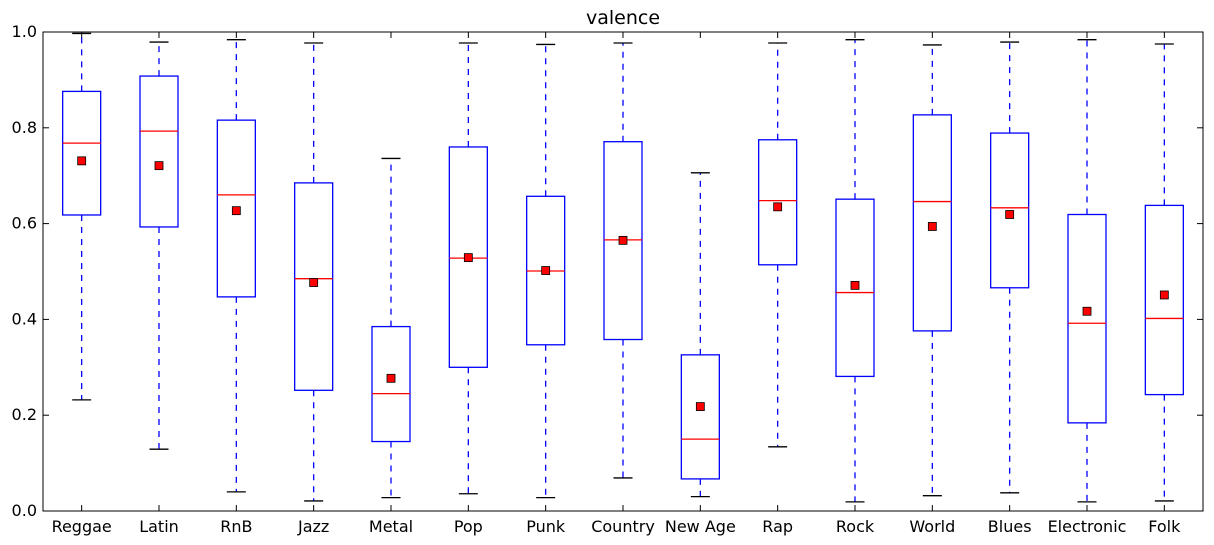 The height and width of the screenshot is (545, 1214). I want to click on x-tick-label: Jazz, so click(313, 526).